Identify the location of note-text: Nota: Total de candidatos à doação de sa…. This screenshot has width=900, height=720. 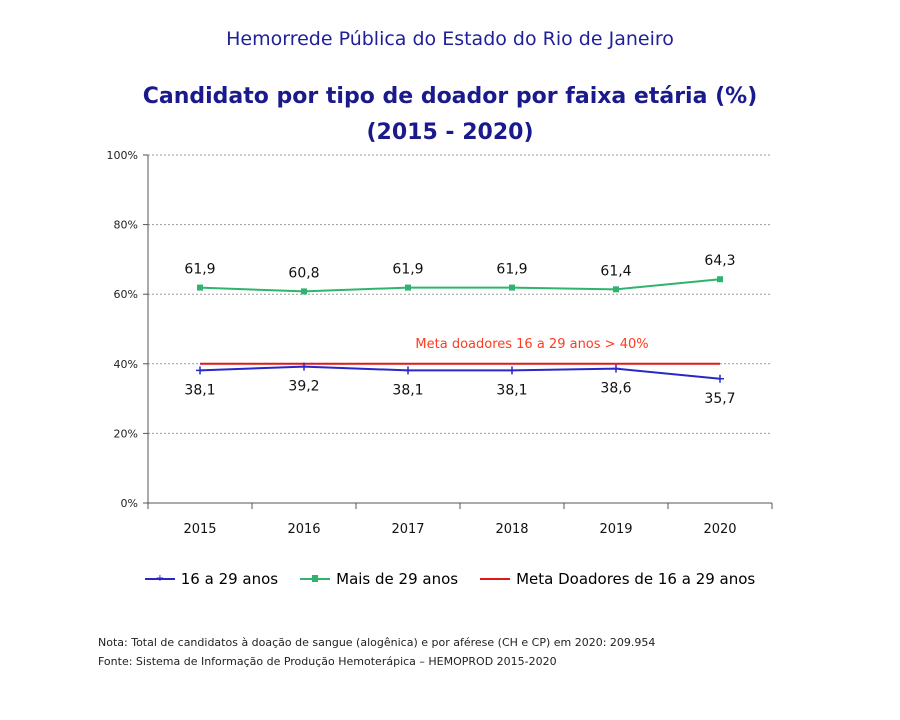
(377, 642).